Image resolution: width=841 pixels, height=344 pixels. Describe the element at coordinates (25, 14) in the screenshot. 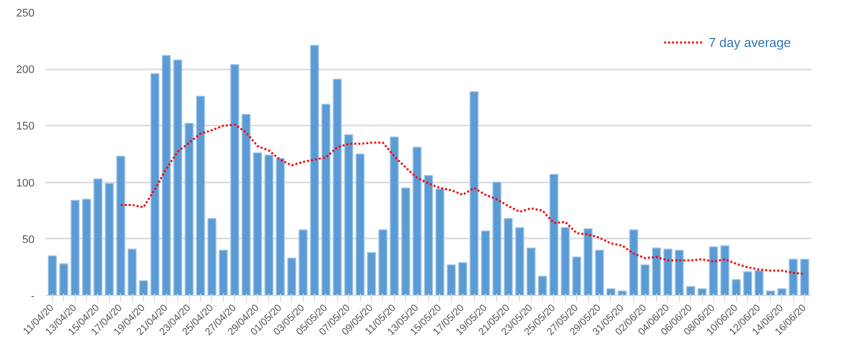

I see `y-tick-label: 250` at that location.